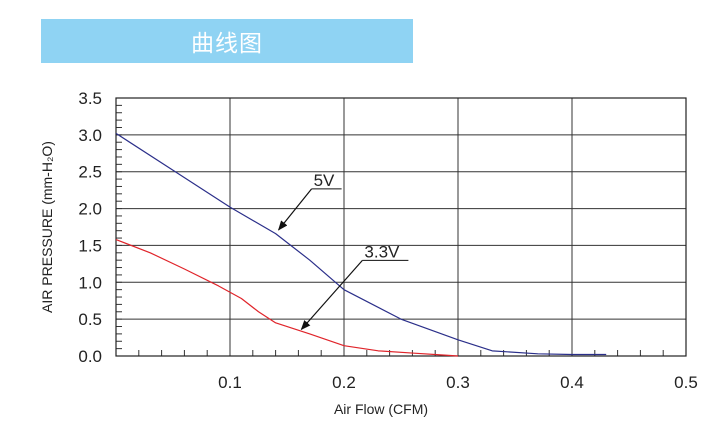  I want to click on x-tick-label: 0.5, so click(686, 382).